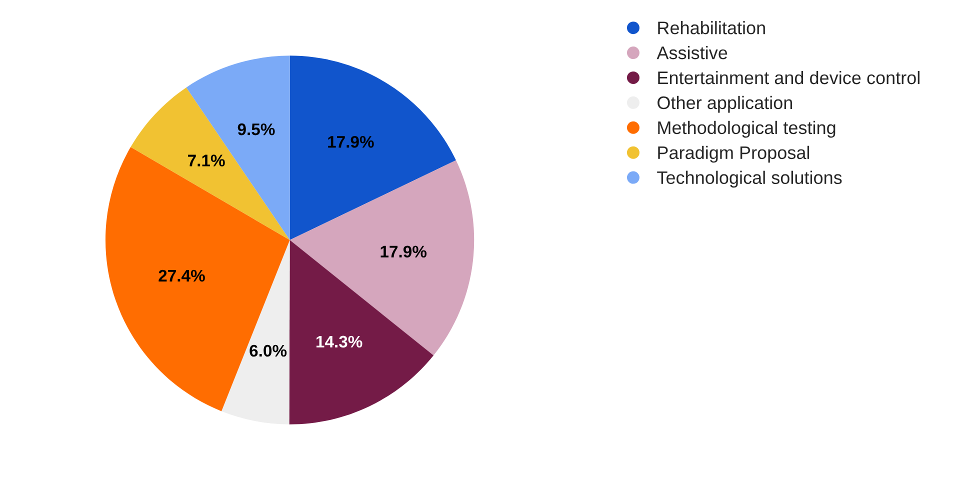  I want to click on legend-label: Rehabilitation, so click(711, 27).